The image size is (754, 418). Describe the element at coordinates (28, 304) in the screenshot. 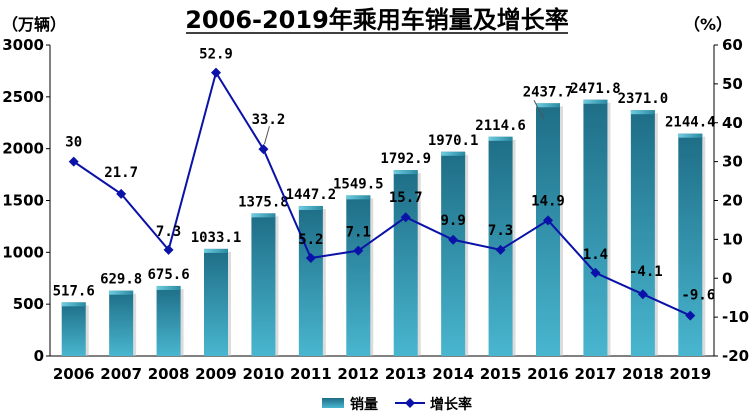

I see `left-tick-label: 500` at that location.